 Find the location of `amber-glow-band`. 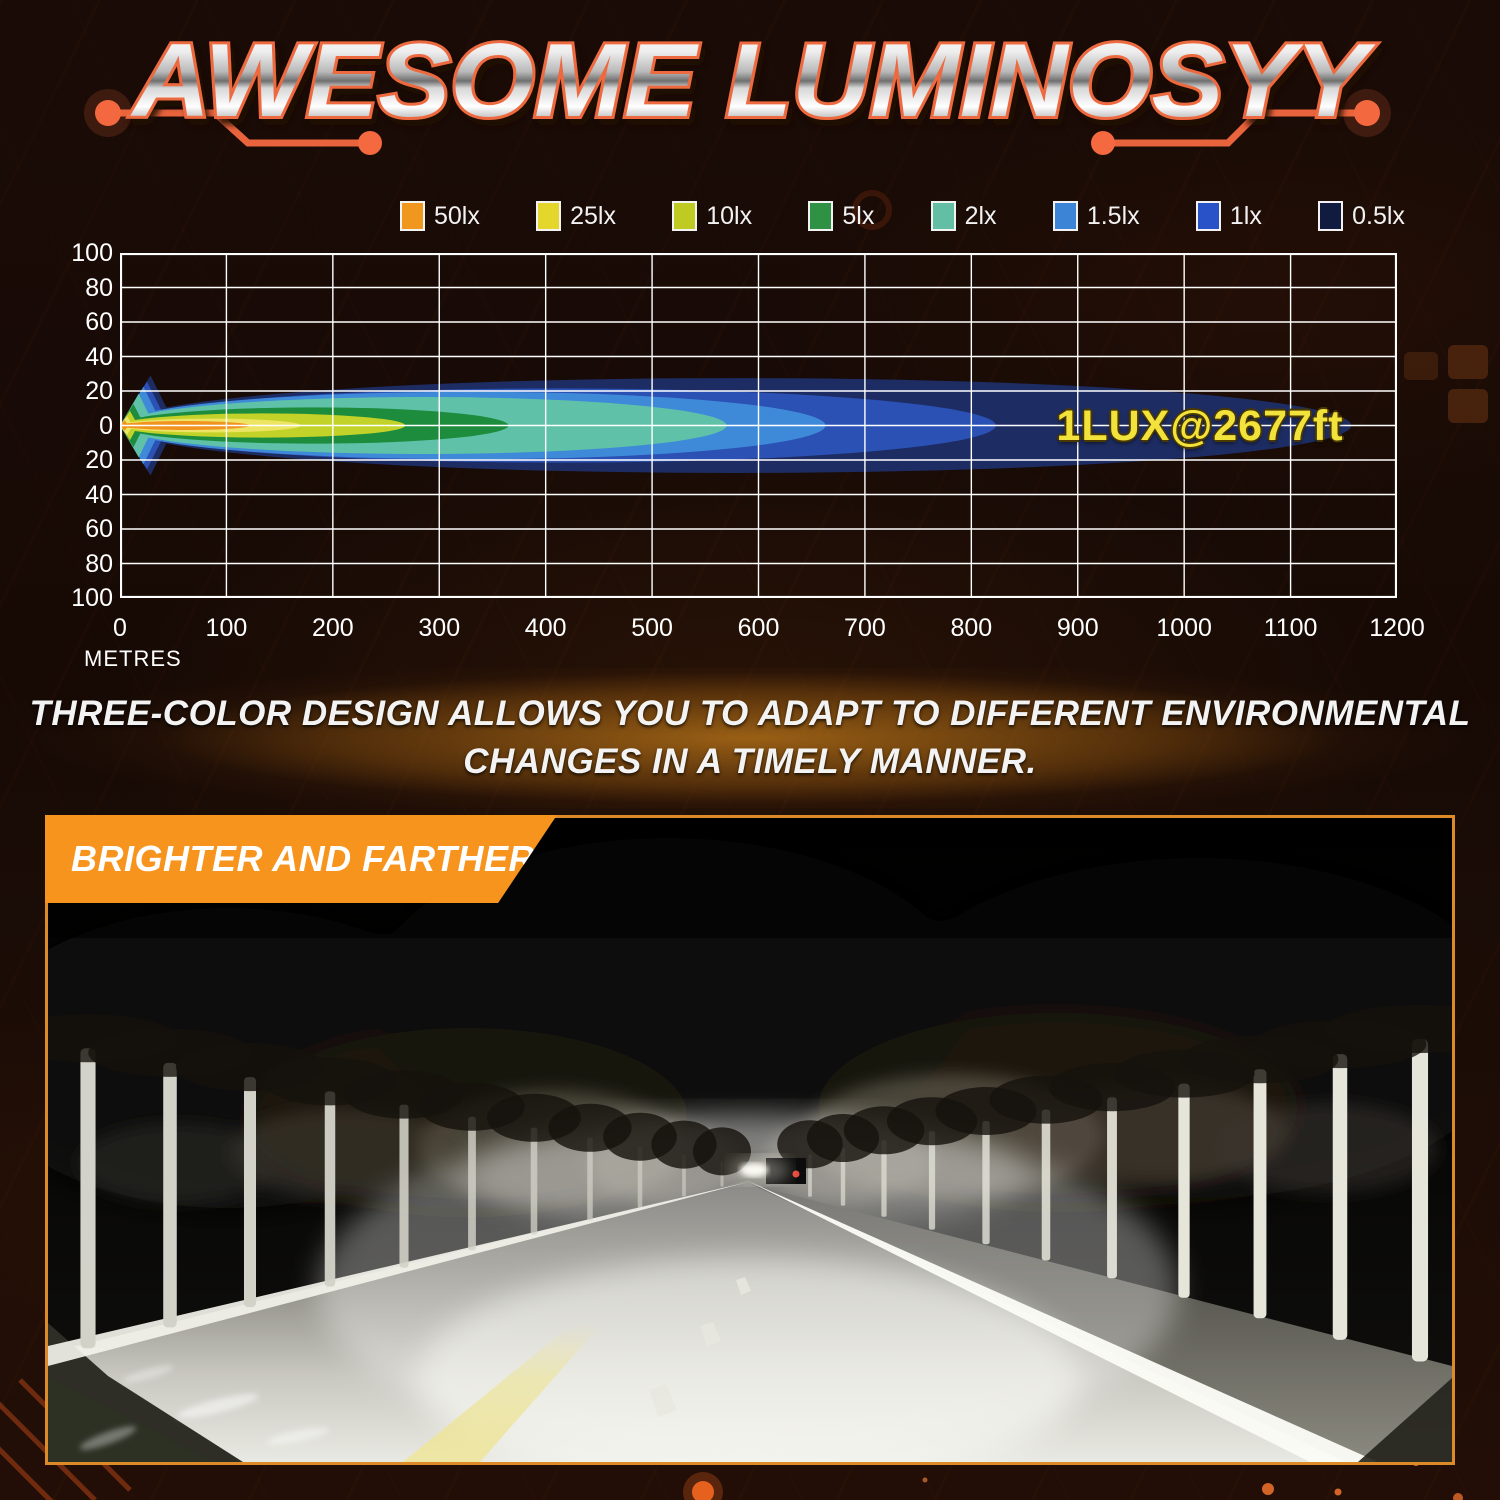

amber-glow-band is located at coordinates (750, 738).